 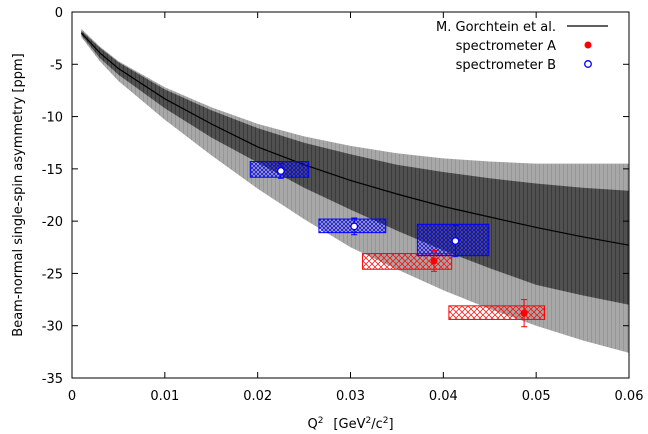 I want to click on legend-filled-marker, so click(x=588, y=45).